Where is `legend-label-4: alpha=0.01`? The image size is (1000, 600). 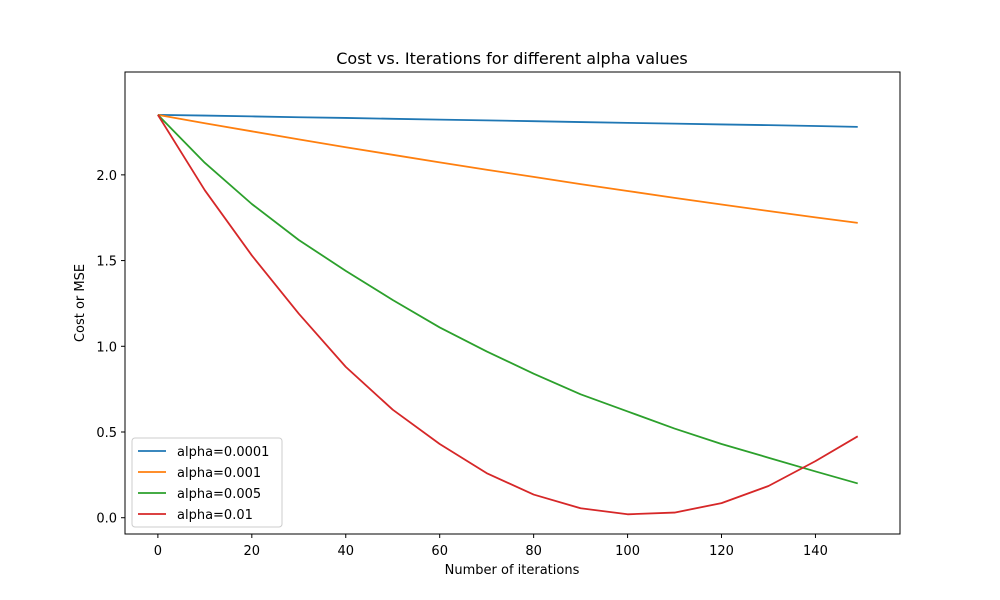 legend-label-4: alpha=0.01 is located at coordinates (215, 515).